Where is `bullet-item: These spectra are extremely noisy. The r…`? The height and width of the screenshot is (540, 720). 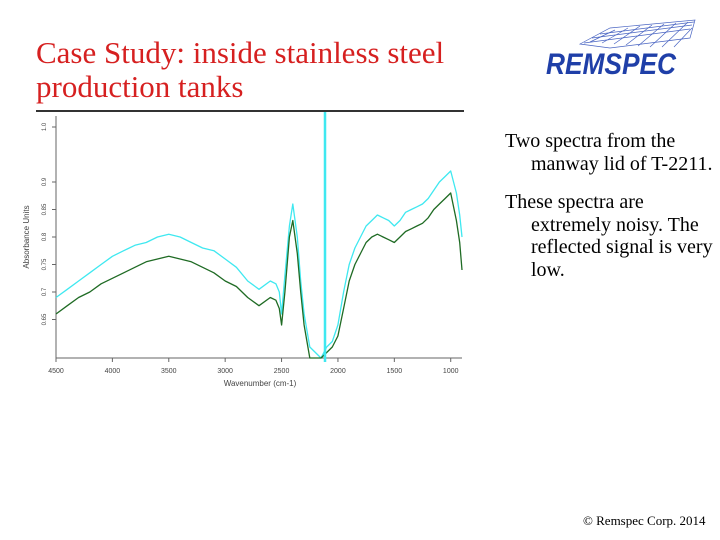
bullet-item: These spectra are extremely noisy. The r… is located at coordinates (609, 236).